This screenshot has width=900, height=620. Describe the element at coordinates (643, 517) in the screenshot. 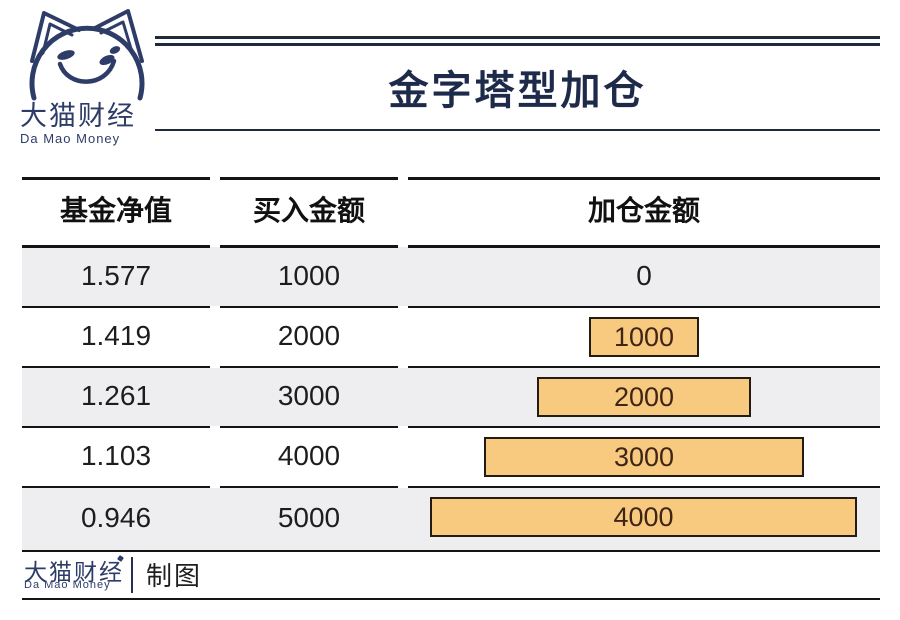

I see `add-amount-bar: 4000` at that location.